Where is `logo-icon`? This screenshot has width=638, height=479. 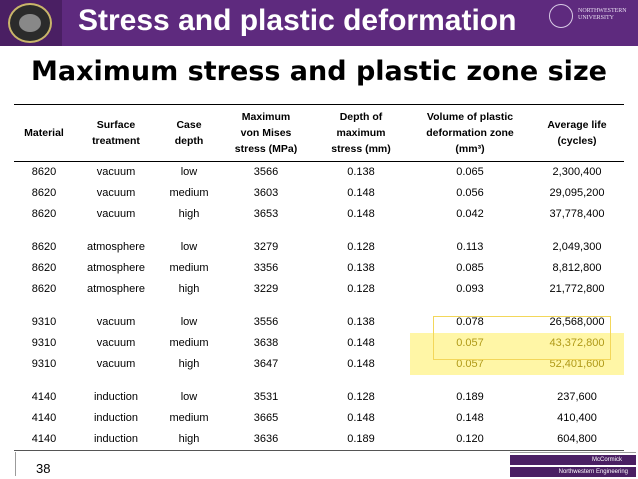
logo-icon is located at coordinates (30, 23).